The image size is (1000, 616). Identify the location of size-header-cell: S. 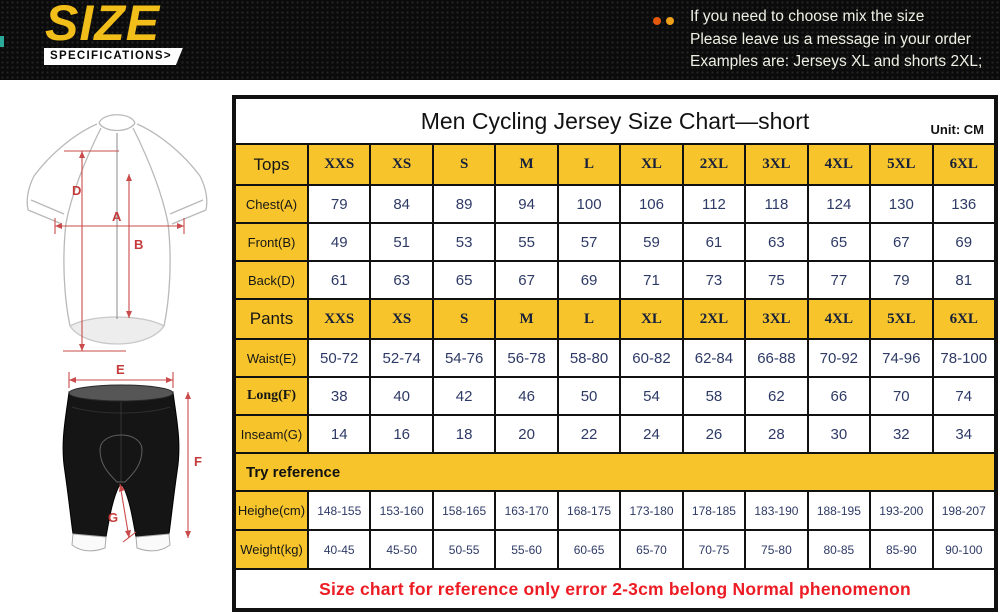
(464, 164).